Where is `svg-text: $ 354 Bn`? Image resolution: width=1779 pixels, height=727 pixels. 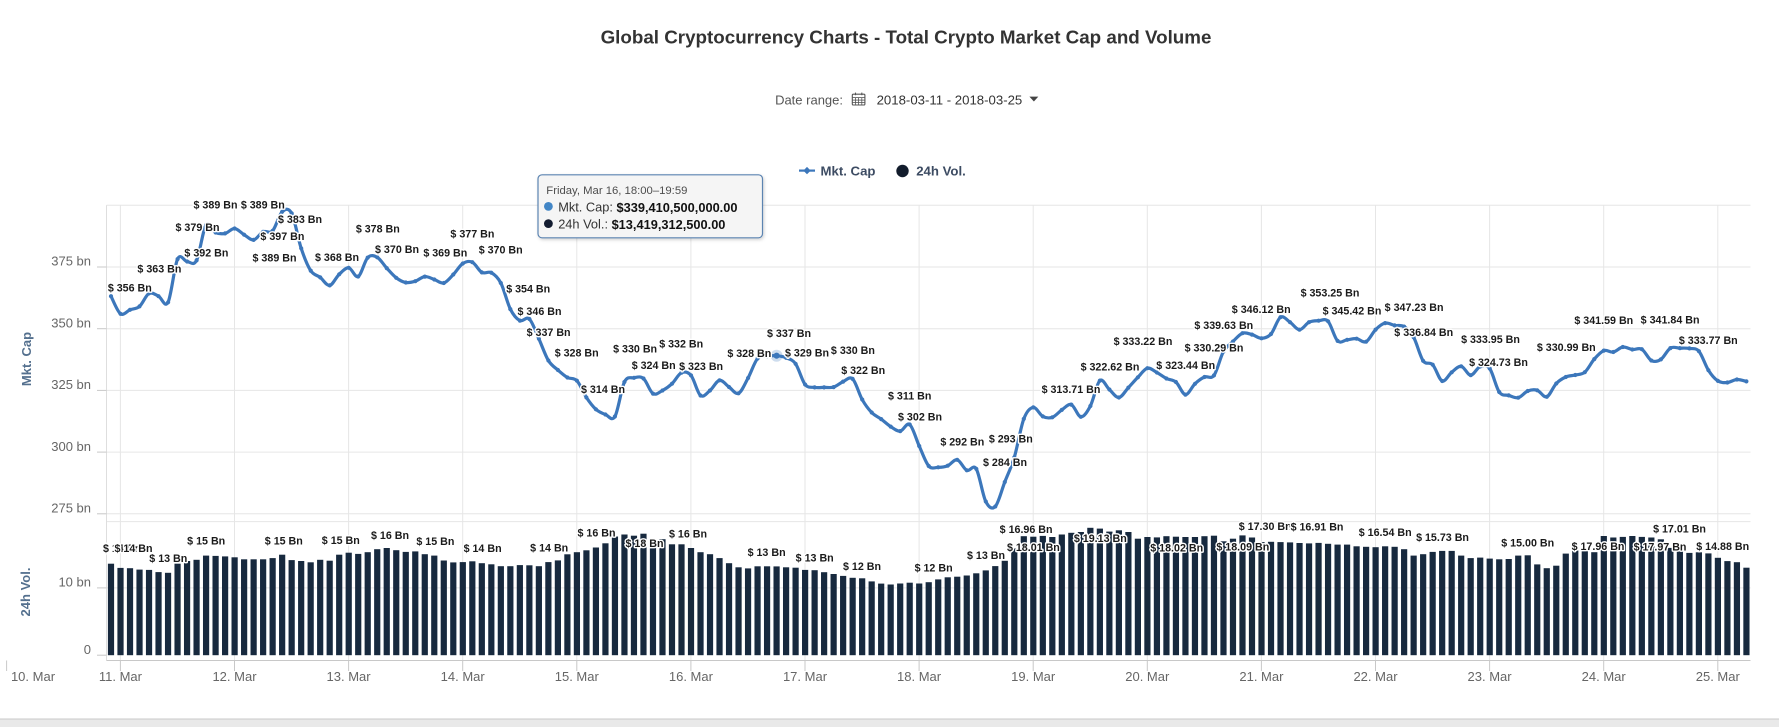
svg-text: $ 354 Bn is located at coordinates (528, 289).